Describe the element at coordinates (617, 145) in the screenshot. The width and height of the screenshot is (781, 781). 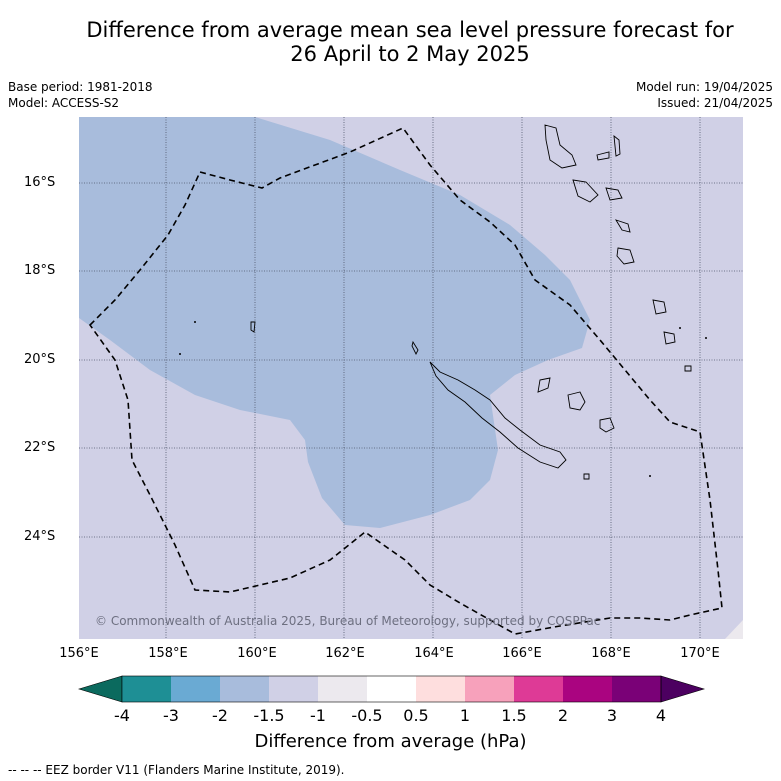
I see `maewo-island` at that location.